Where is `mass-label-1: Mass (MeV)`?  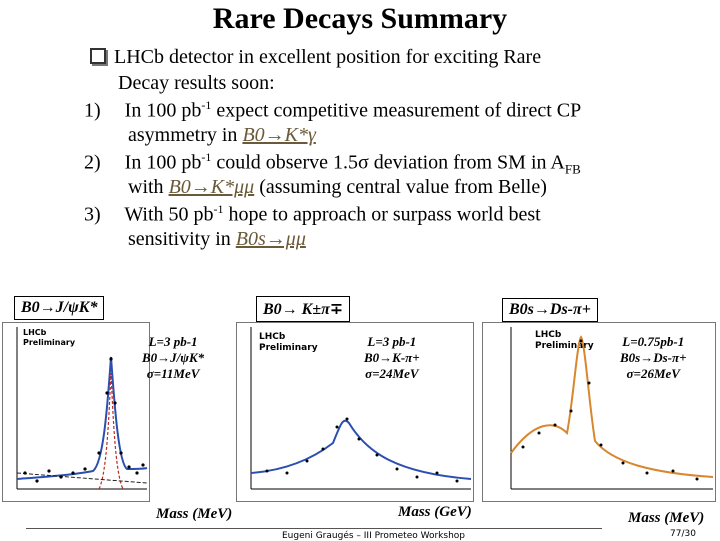
mass-label-1: Mass (MeV) is located at coordinates (194, 514).